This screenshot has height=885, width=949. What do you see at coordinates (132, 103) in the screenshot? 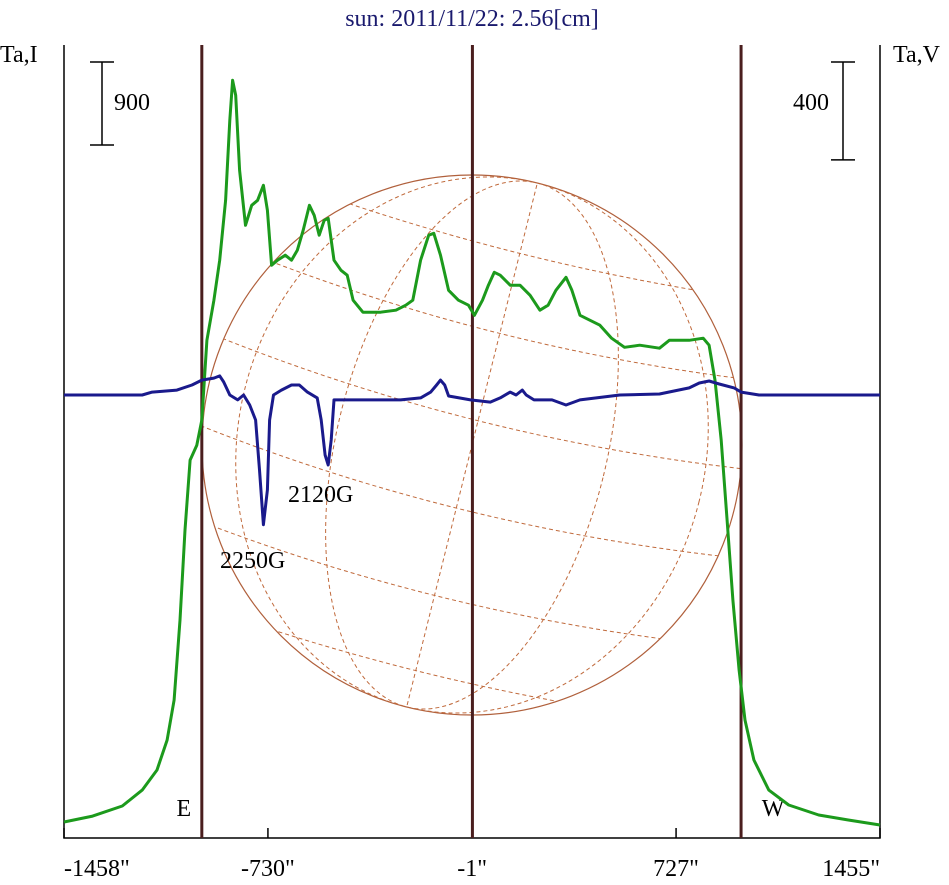
I see `scale-bar-label: 900` at bounding box center [132, 103].